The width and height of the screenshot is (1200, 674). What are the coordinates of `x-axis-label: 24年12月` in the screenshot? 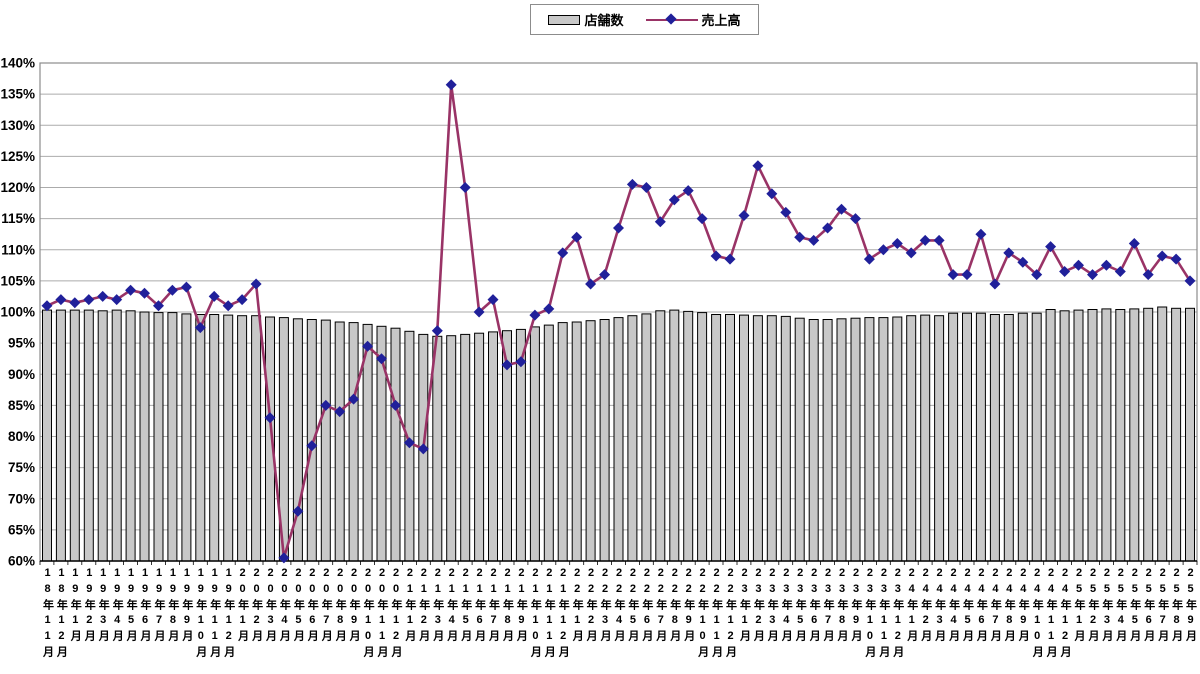 It's located at (1065, 614).